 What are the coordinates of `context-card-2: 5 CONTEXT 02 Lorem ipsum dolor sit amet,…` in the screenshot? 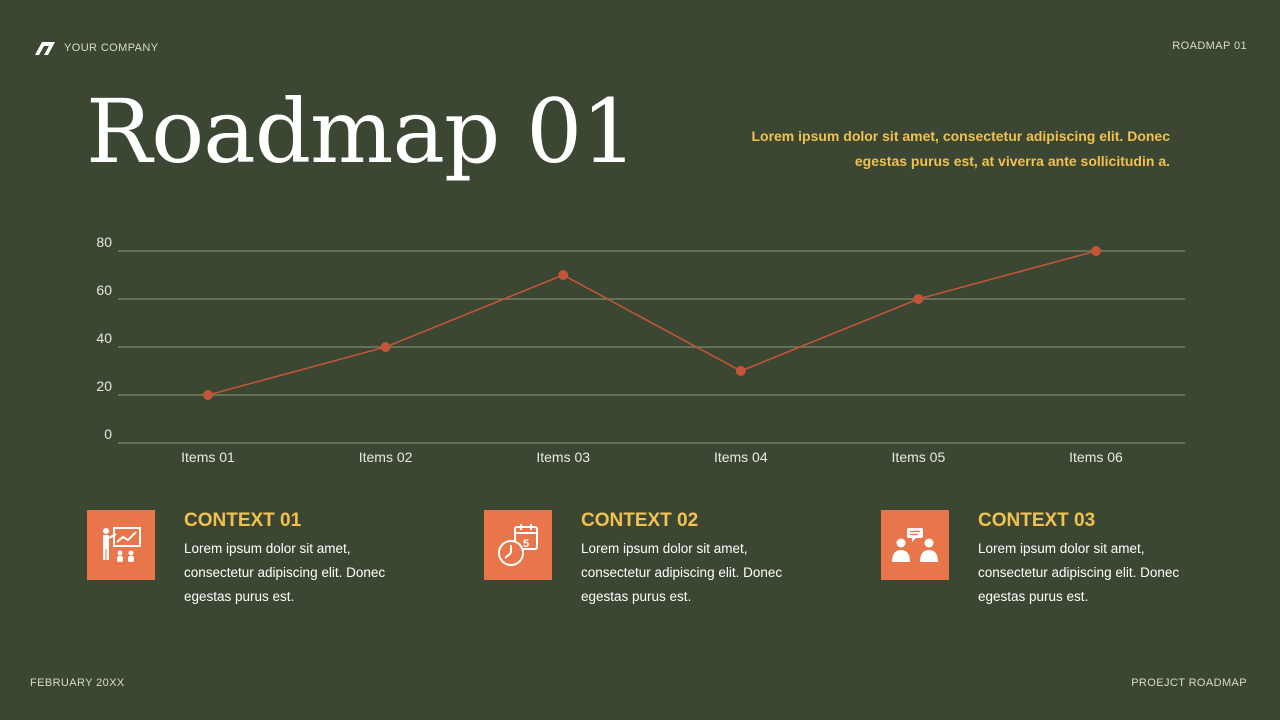 It's located at (647, 559).